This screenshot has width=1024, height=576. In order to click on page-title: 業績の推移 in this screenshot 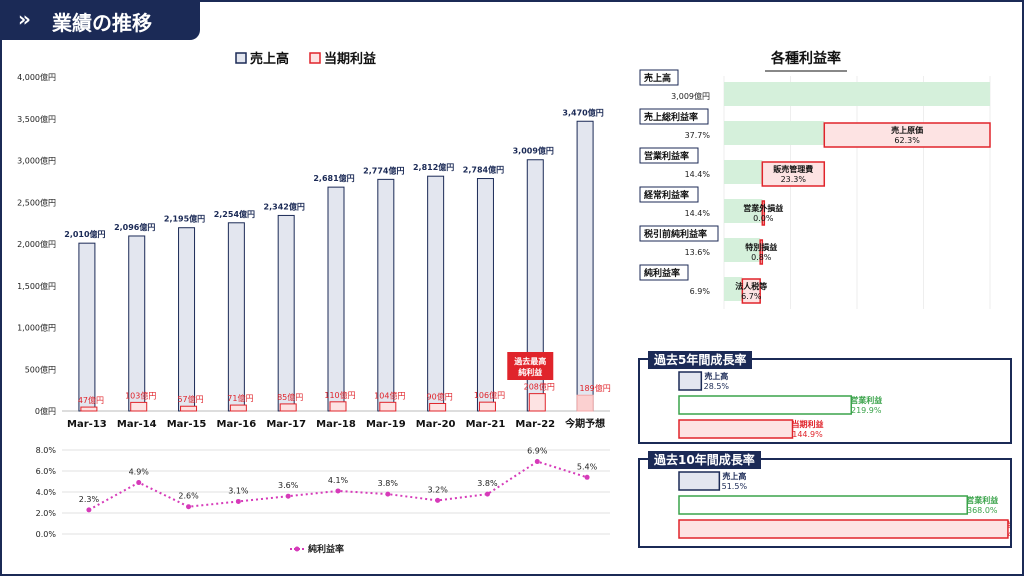, I will do `click(102, 23)`.